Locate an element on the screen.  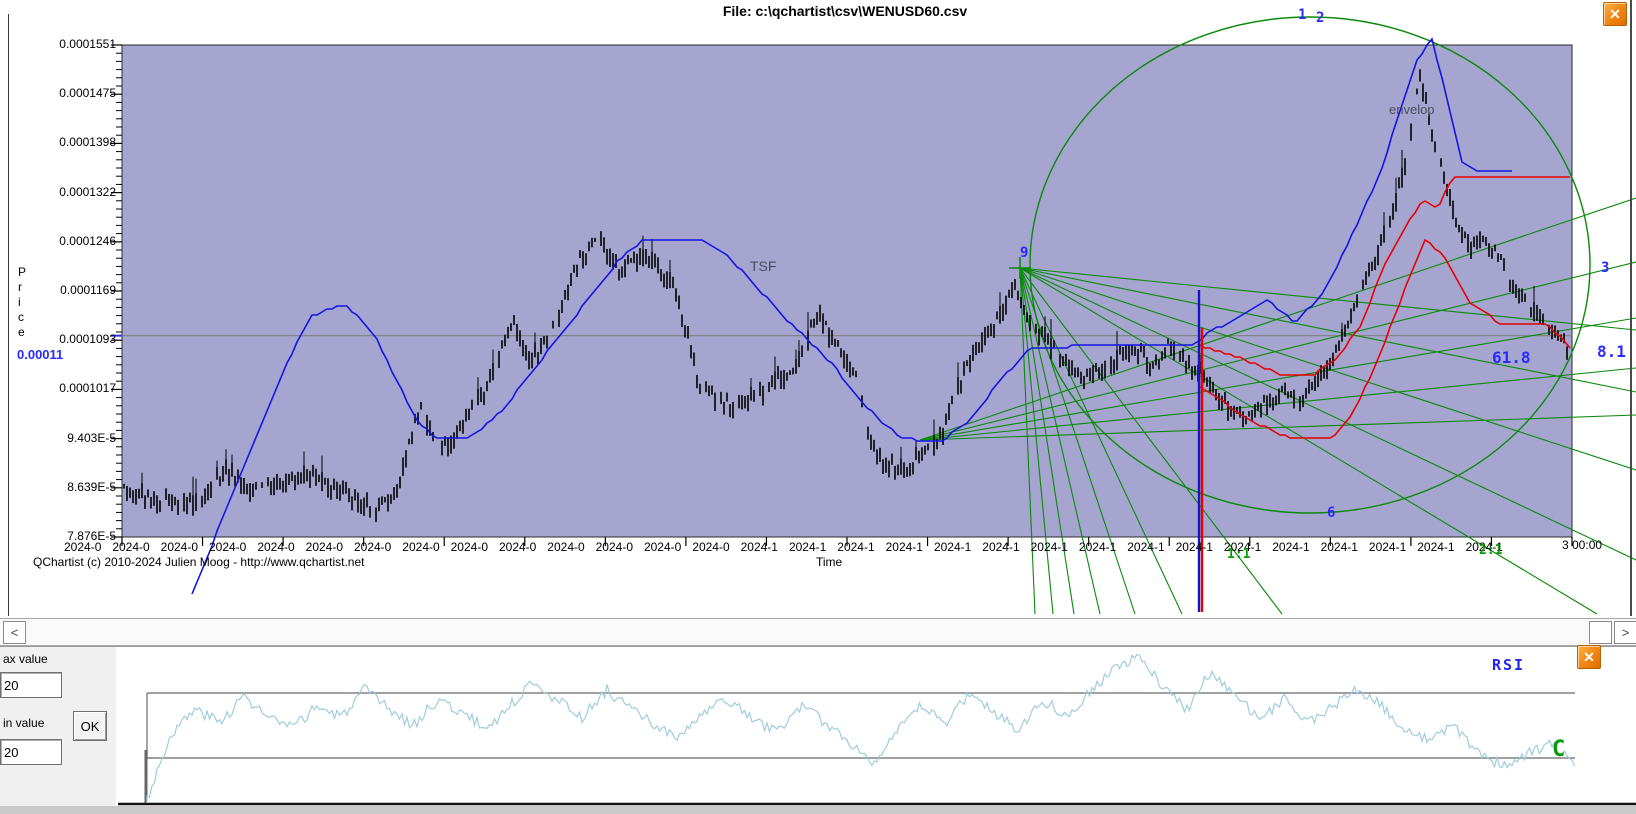
annotation-fib-level-61-8: 61.8 is located at coordinates (1511, 357).